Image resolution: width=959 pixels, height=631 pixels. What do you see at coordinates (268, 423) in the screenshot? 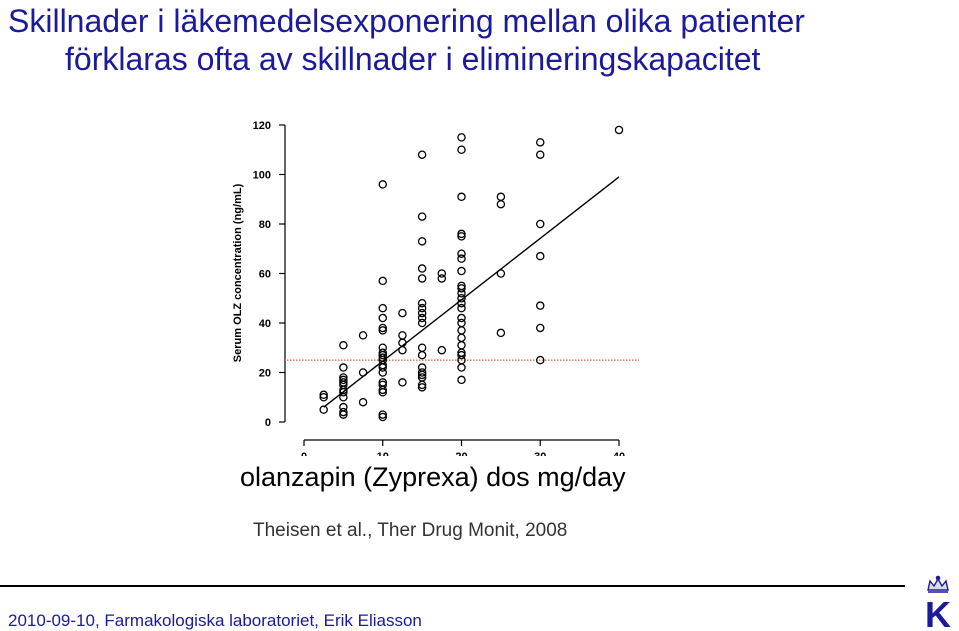
I see `y-tick-label: 0` at bounding box center [268, 423].